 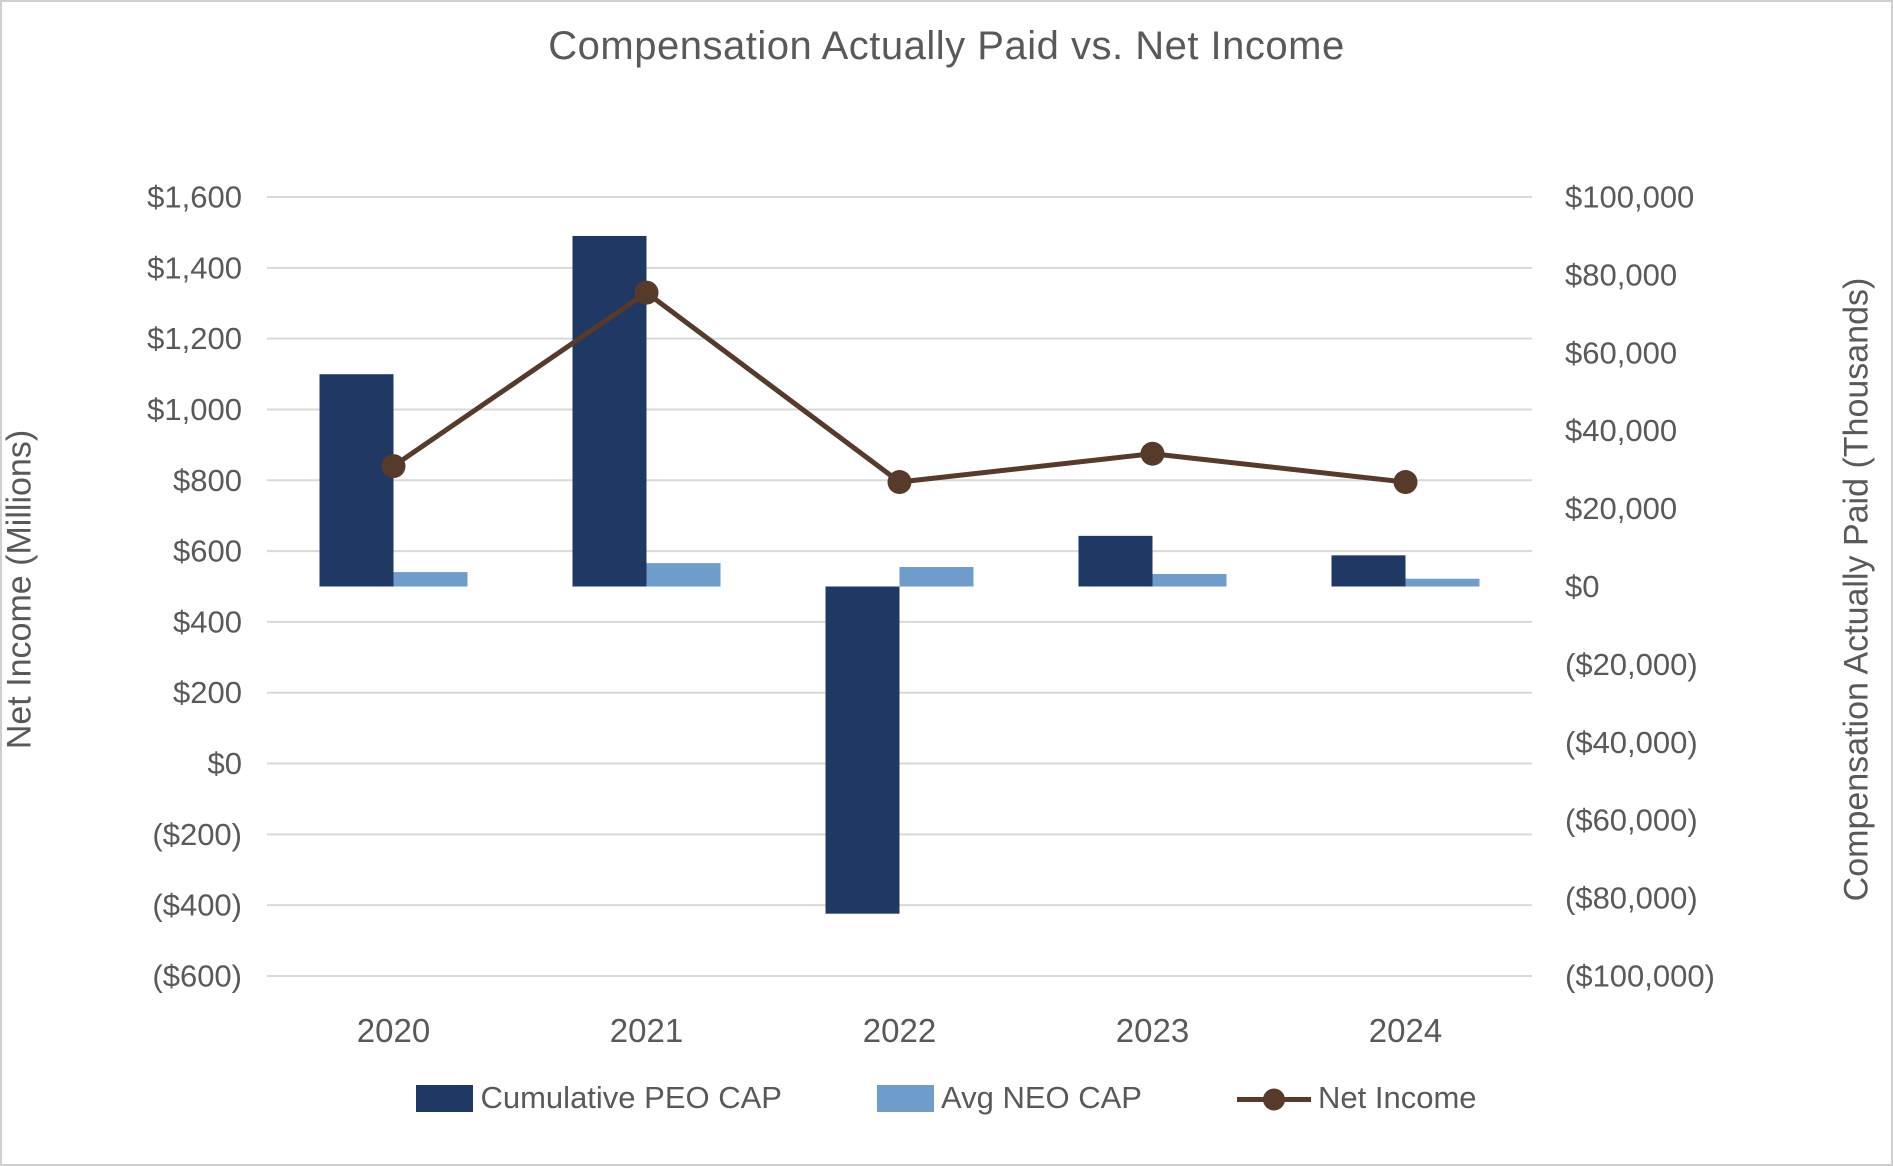 What do you see at coordinates (899, 482) in the screenshot?
I see `net-income-marker-2022` at bounding box center [899, 482].